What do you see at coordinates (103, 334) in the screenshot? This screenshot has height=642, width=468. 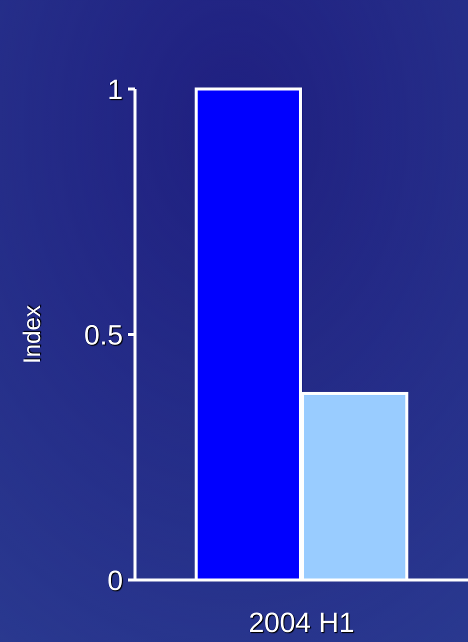 I see `y-tick-label: 0.5` at bounding box center [103, 334].